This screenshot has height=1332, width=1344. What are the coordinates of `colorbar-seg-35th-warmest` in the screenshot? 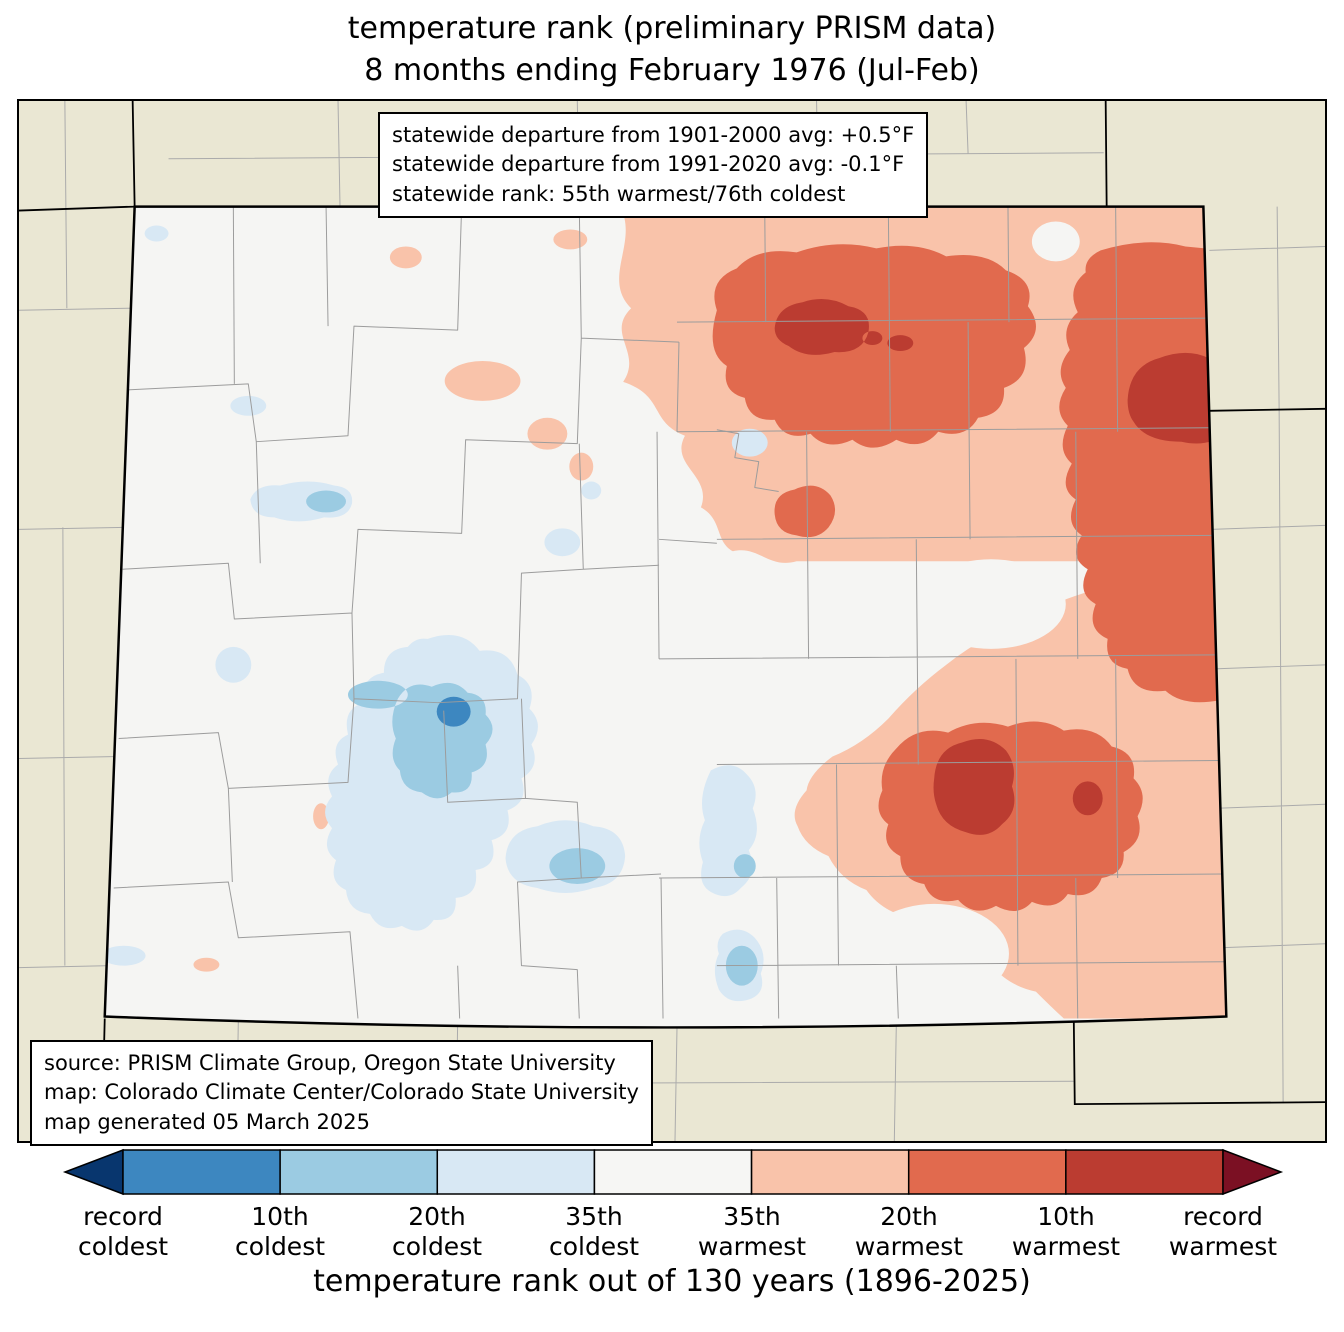 It's located at (830, 1172).